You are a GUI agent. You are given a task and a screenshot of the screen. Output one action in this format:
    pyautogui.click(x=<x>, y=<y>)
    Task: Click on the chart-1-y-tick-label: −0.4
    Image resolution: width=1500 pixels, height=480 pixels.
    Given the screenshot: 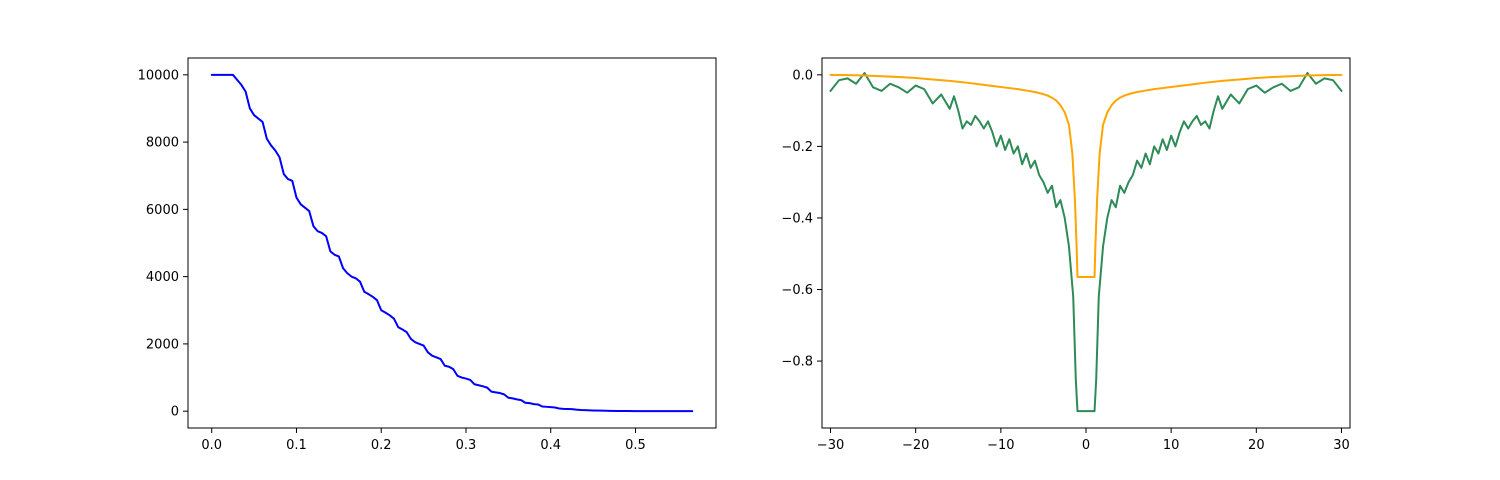 What is the action you would take?
    pyautogui.click(x=797, y=218)
    